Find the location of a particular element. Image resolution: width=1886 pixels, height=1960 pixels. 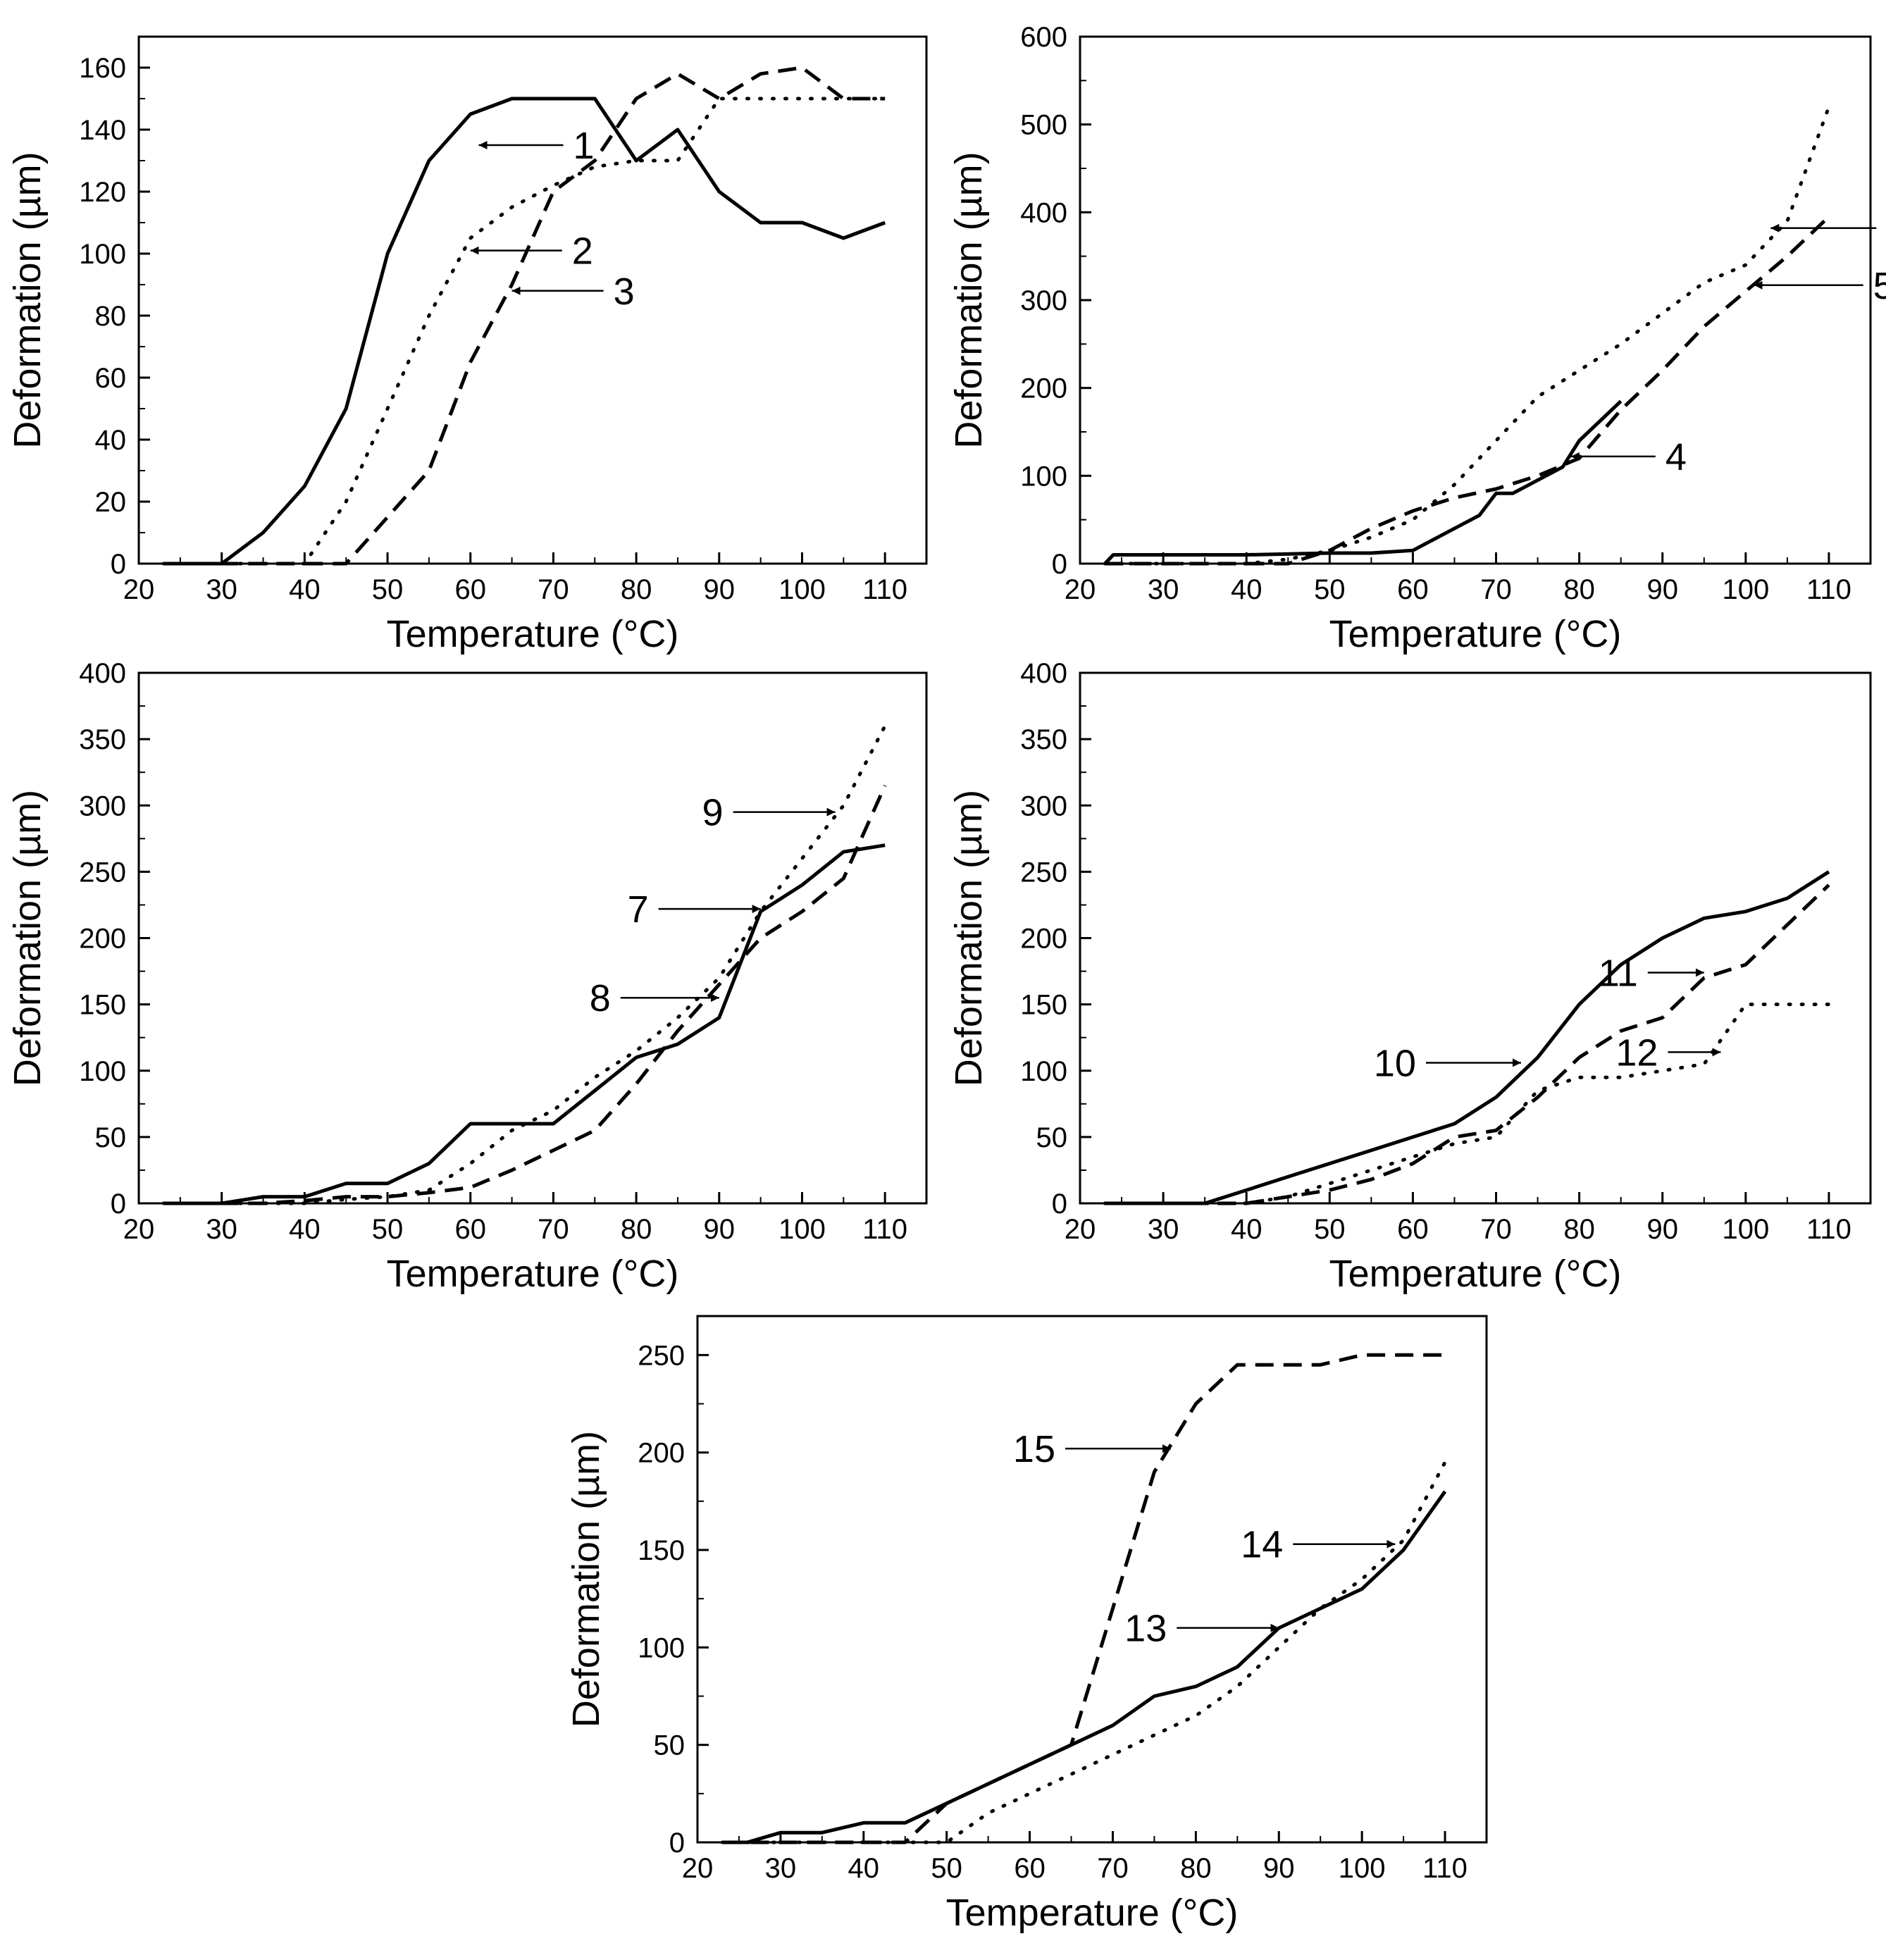

y-tick-label: 60 is located at coordinates (111, 379).